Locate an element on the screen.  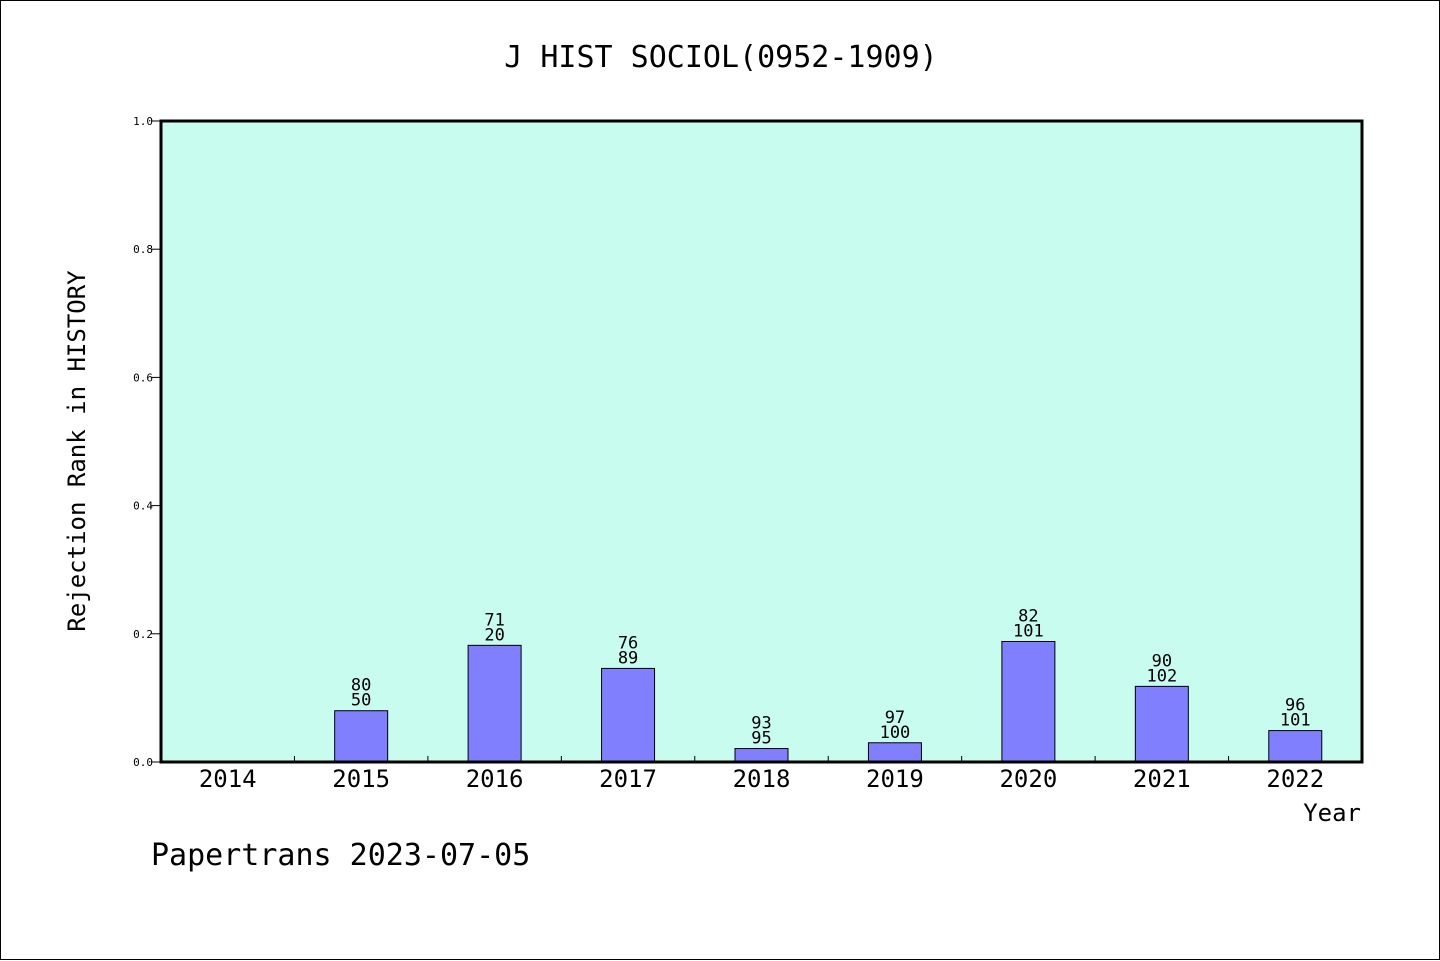
bar-label-top-2016: 71 is located at coordinates (494, 620).